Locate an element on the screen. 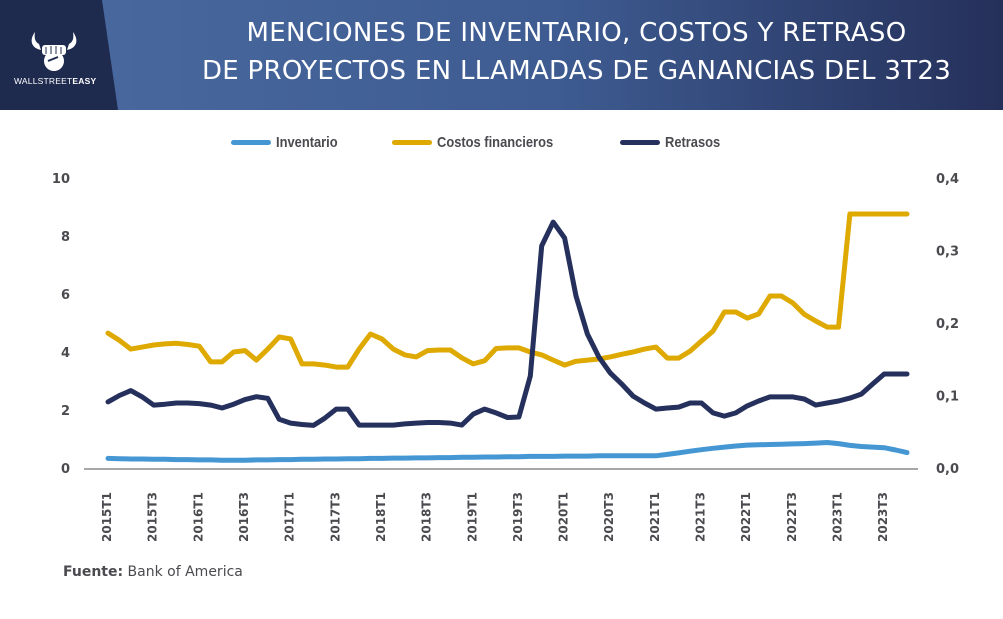 Image resolution: width=1003 pixels, height=619 pixels. x-tick-label: 2020T3 is located at coordinates (609, 517).